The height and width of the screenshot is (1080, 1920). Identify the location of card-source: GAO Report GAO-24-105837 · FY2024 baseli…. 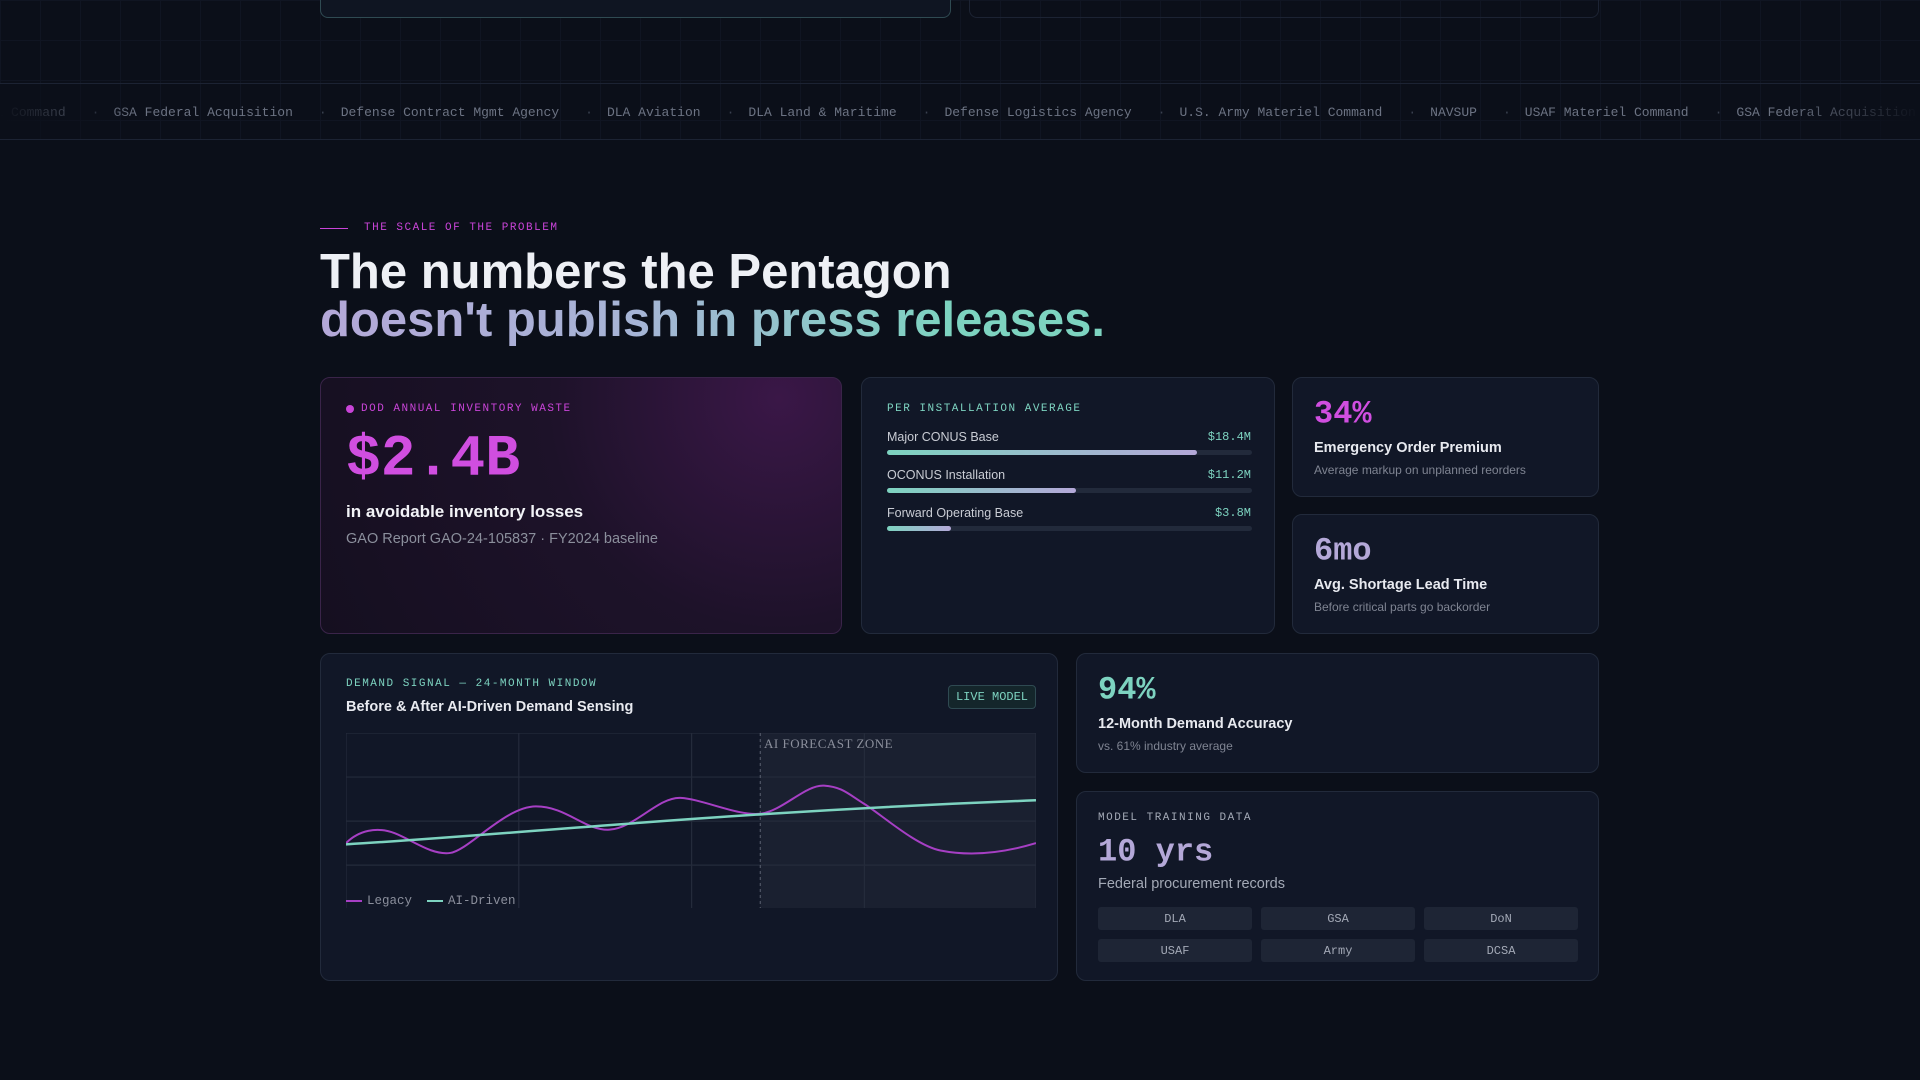
(502, 539).